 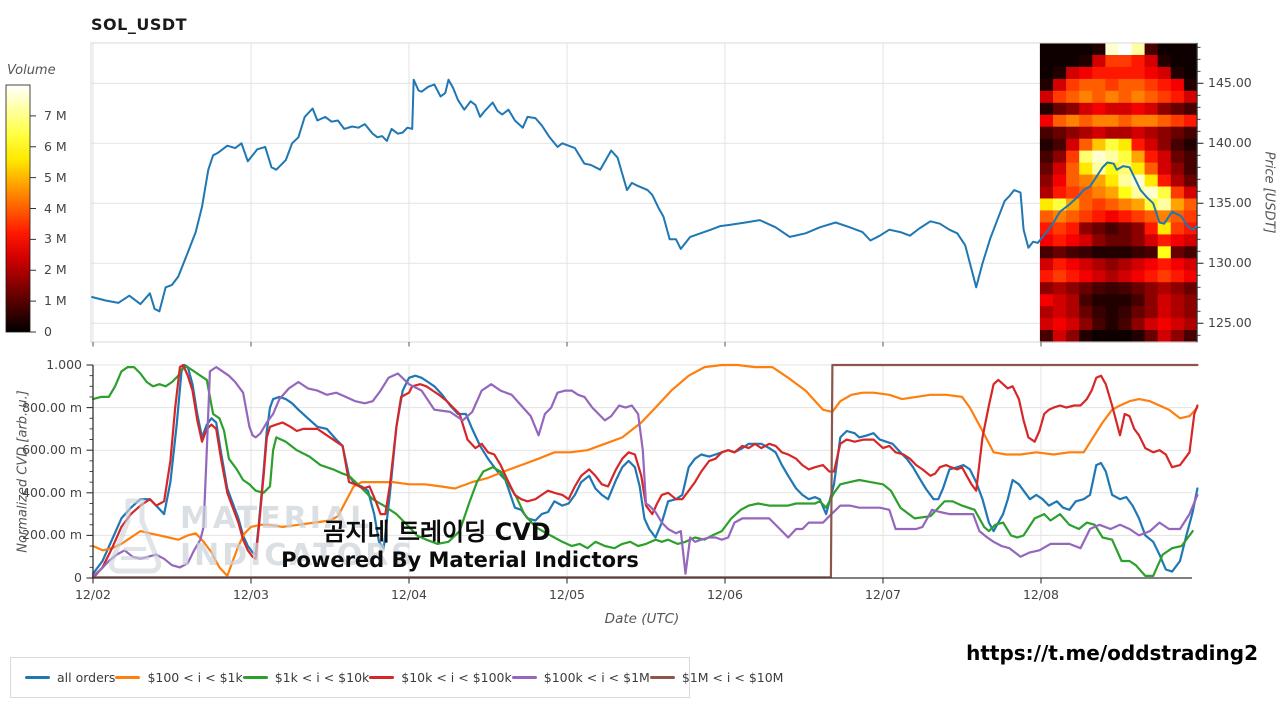 What do you see at coordinates (460, 560) in the screenshot?
I see `powered-by-watermark-text: Powered By Material Indictors` at bounding box center [460, 560].